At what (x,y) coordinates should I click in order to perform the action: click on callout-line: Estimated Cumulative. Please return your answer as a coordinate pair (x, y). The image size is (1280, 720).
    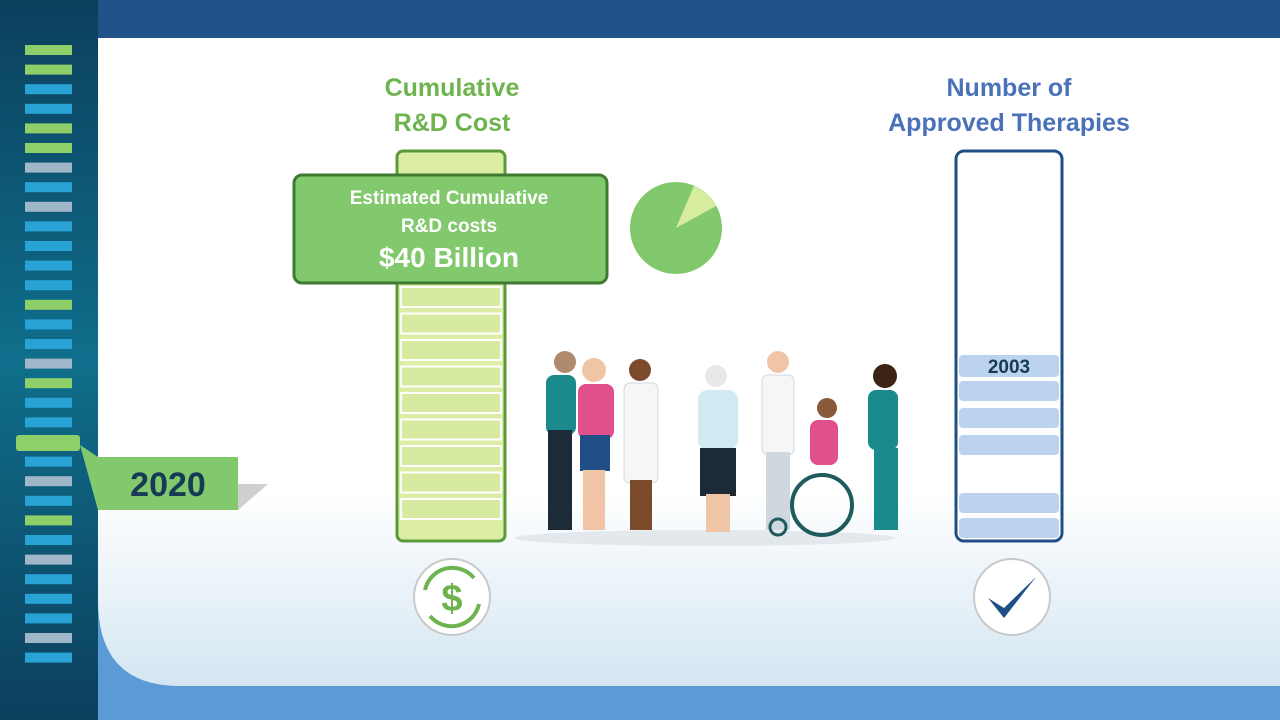
    Looking at the image, I should click on (449, 198).